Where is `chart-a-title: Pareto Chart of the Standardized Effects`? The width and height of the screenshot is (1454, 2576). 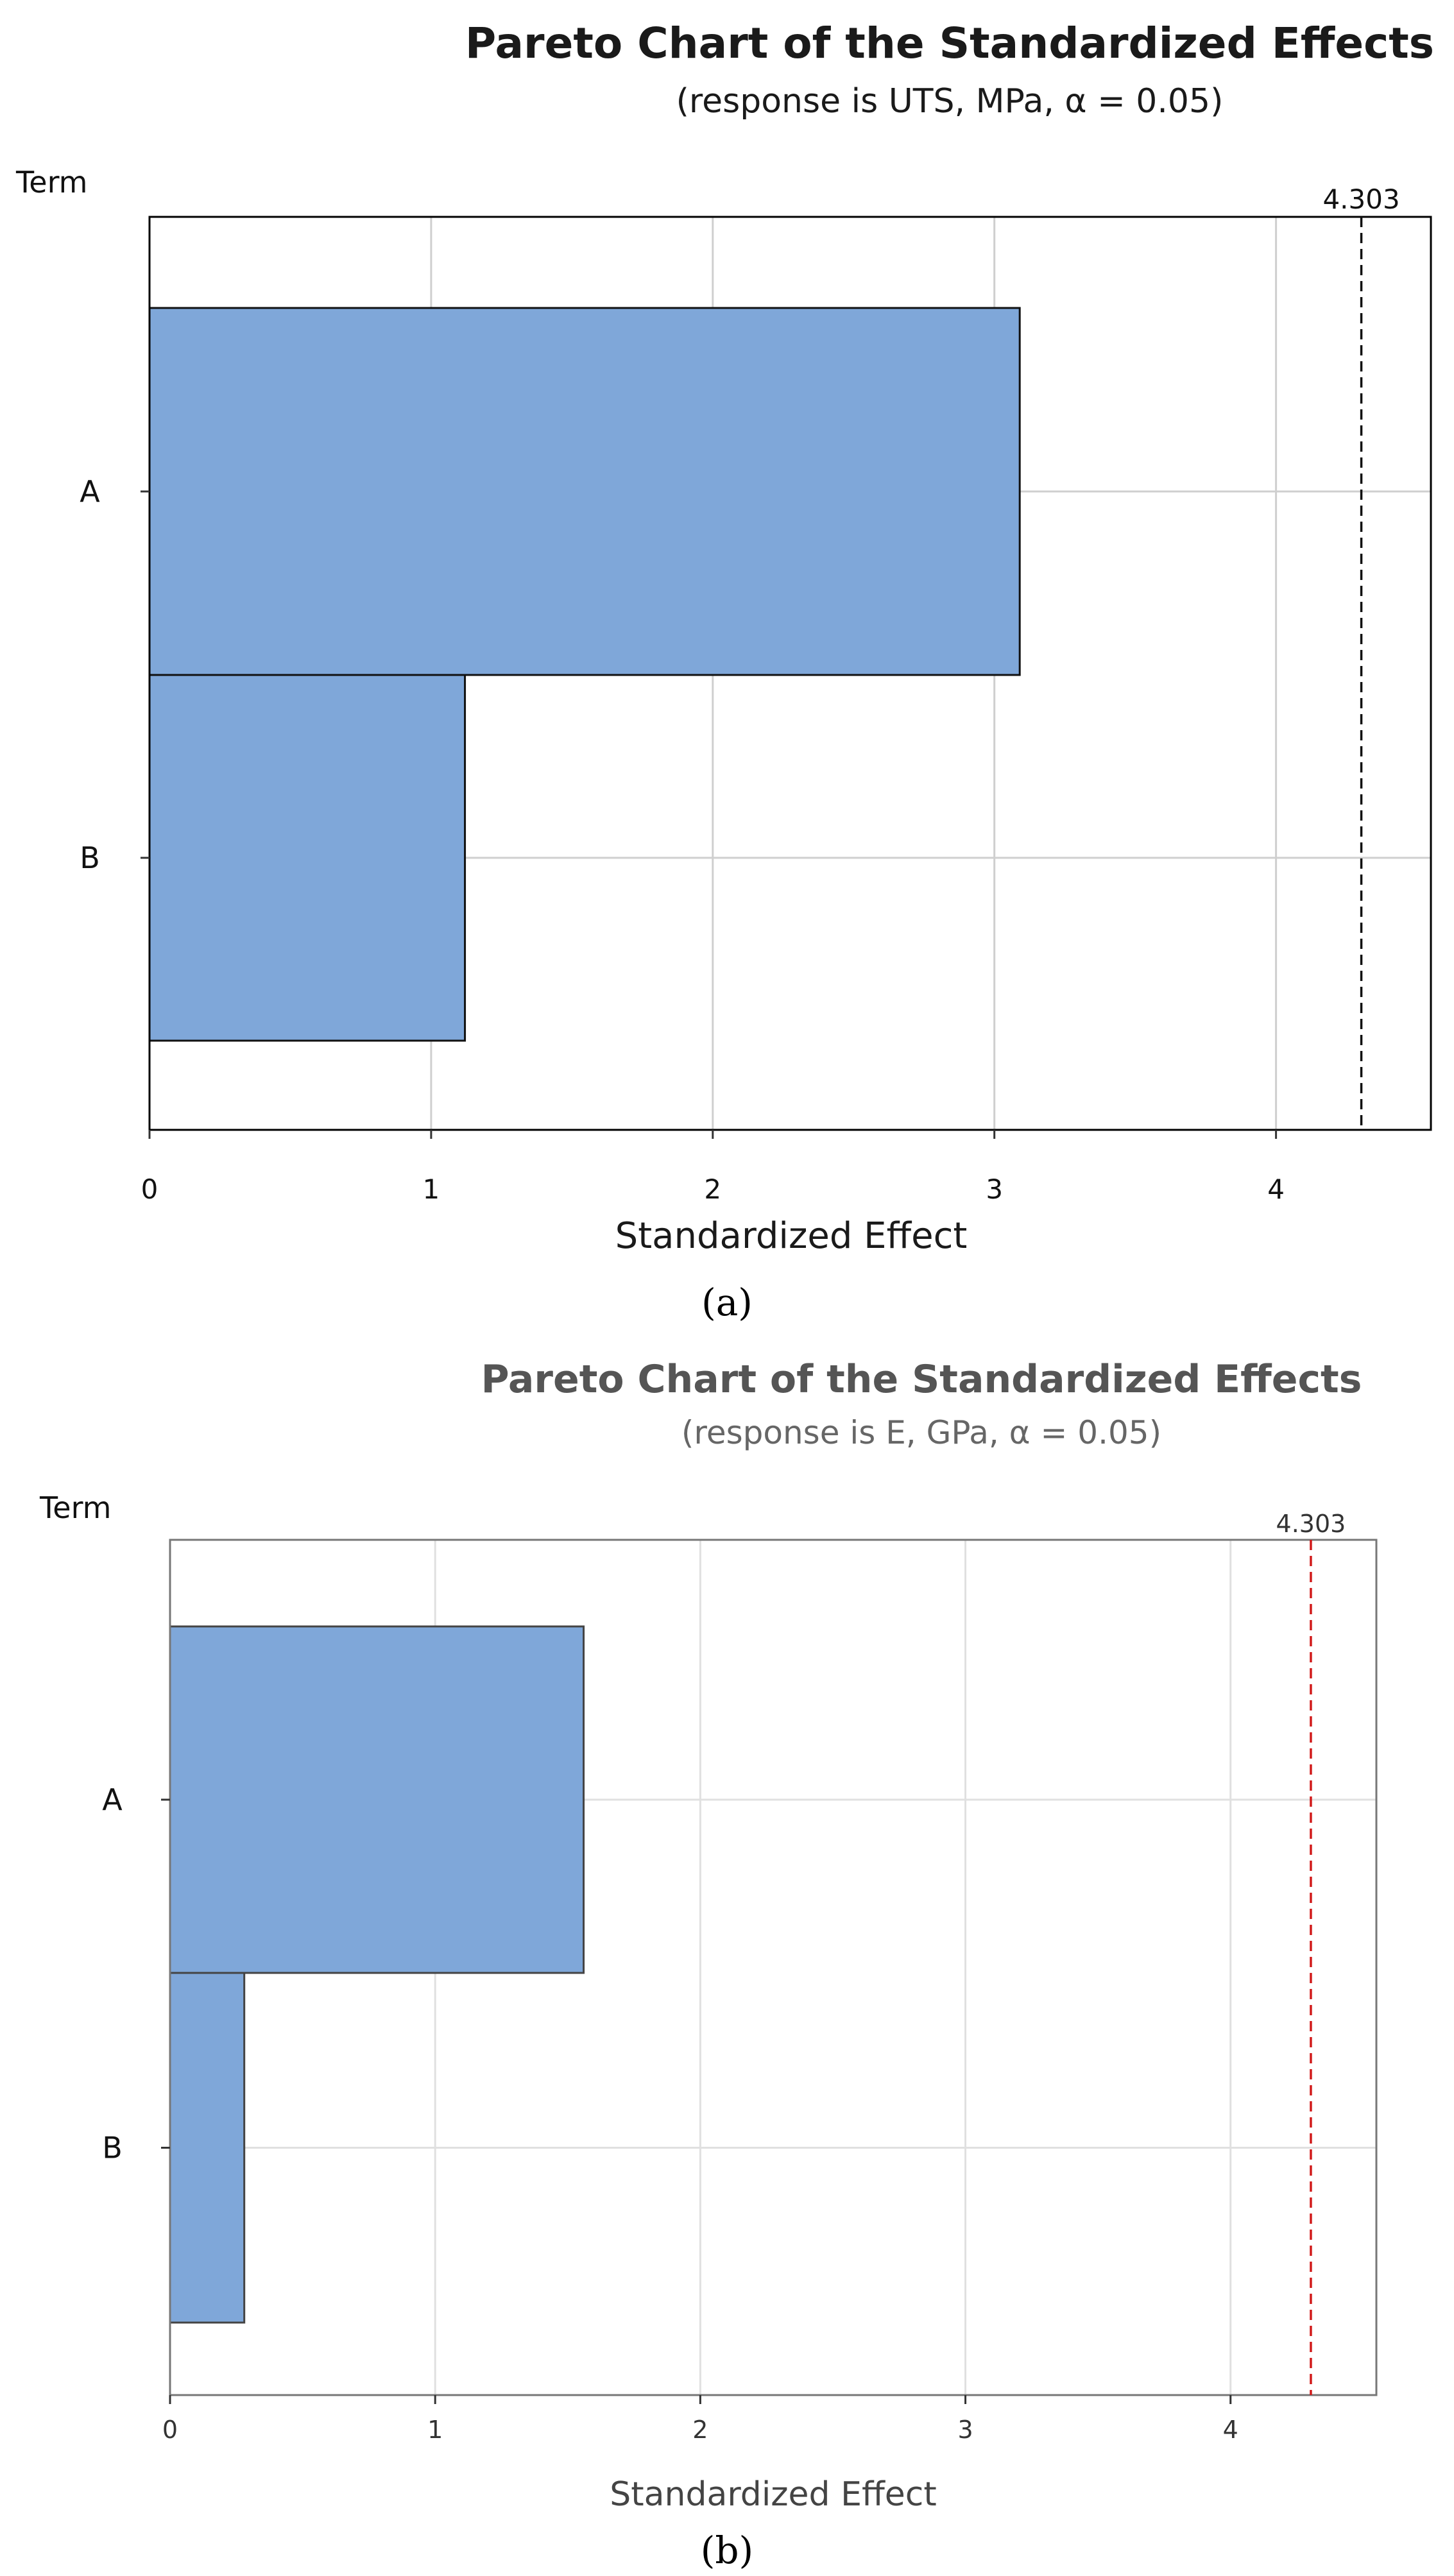
chart-a-title: Pareto Chart of the Standardized Effects is located at coordinates (950, 43).